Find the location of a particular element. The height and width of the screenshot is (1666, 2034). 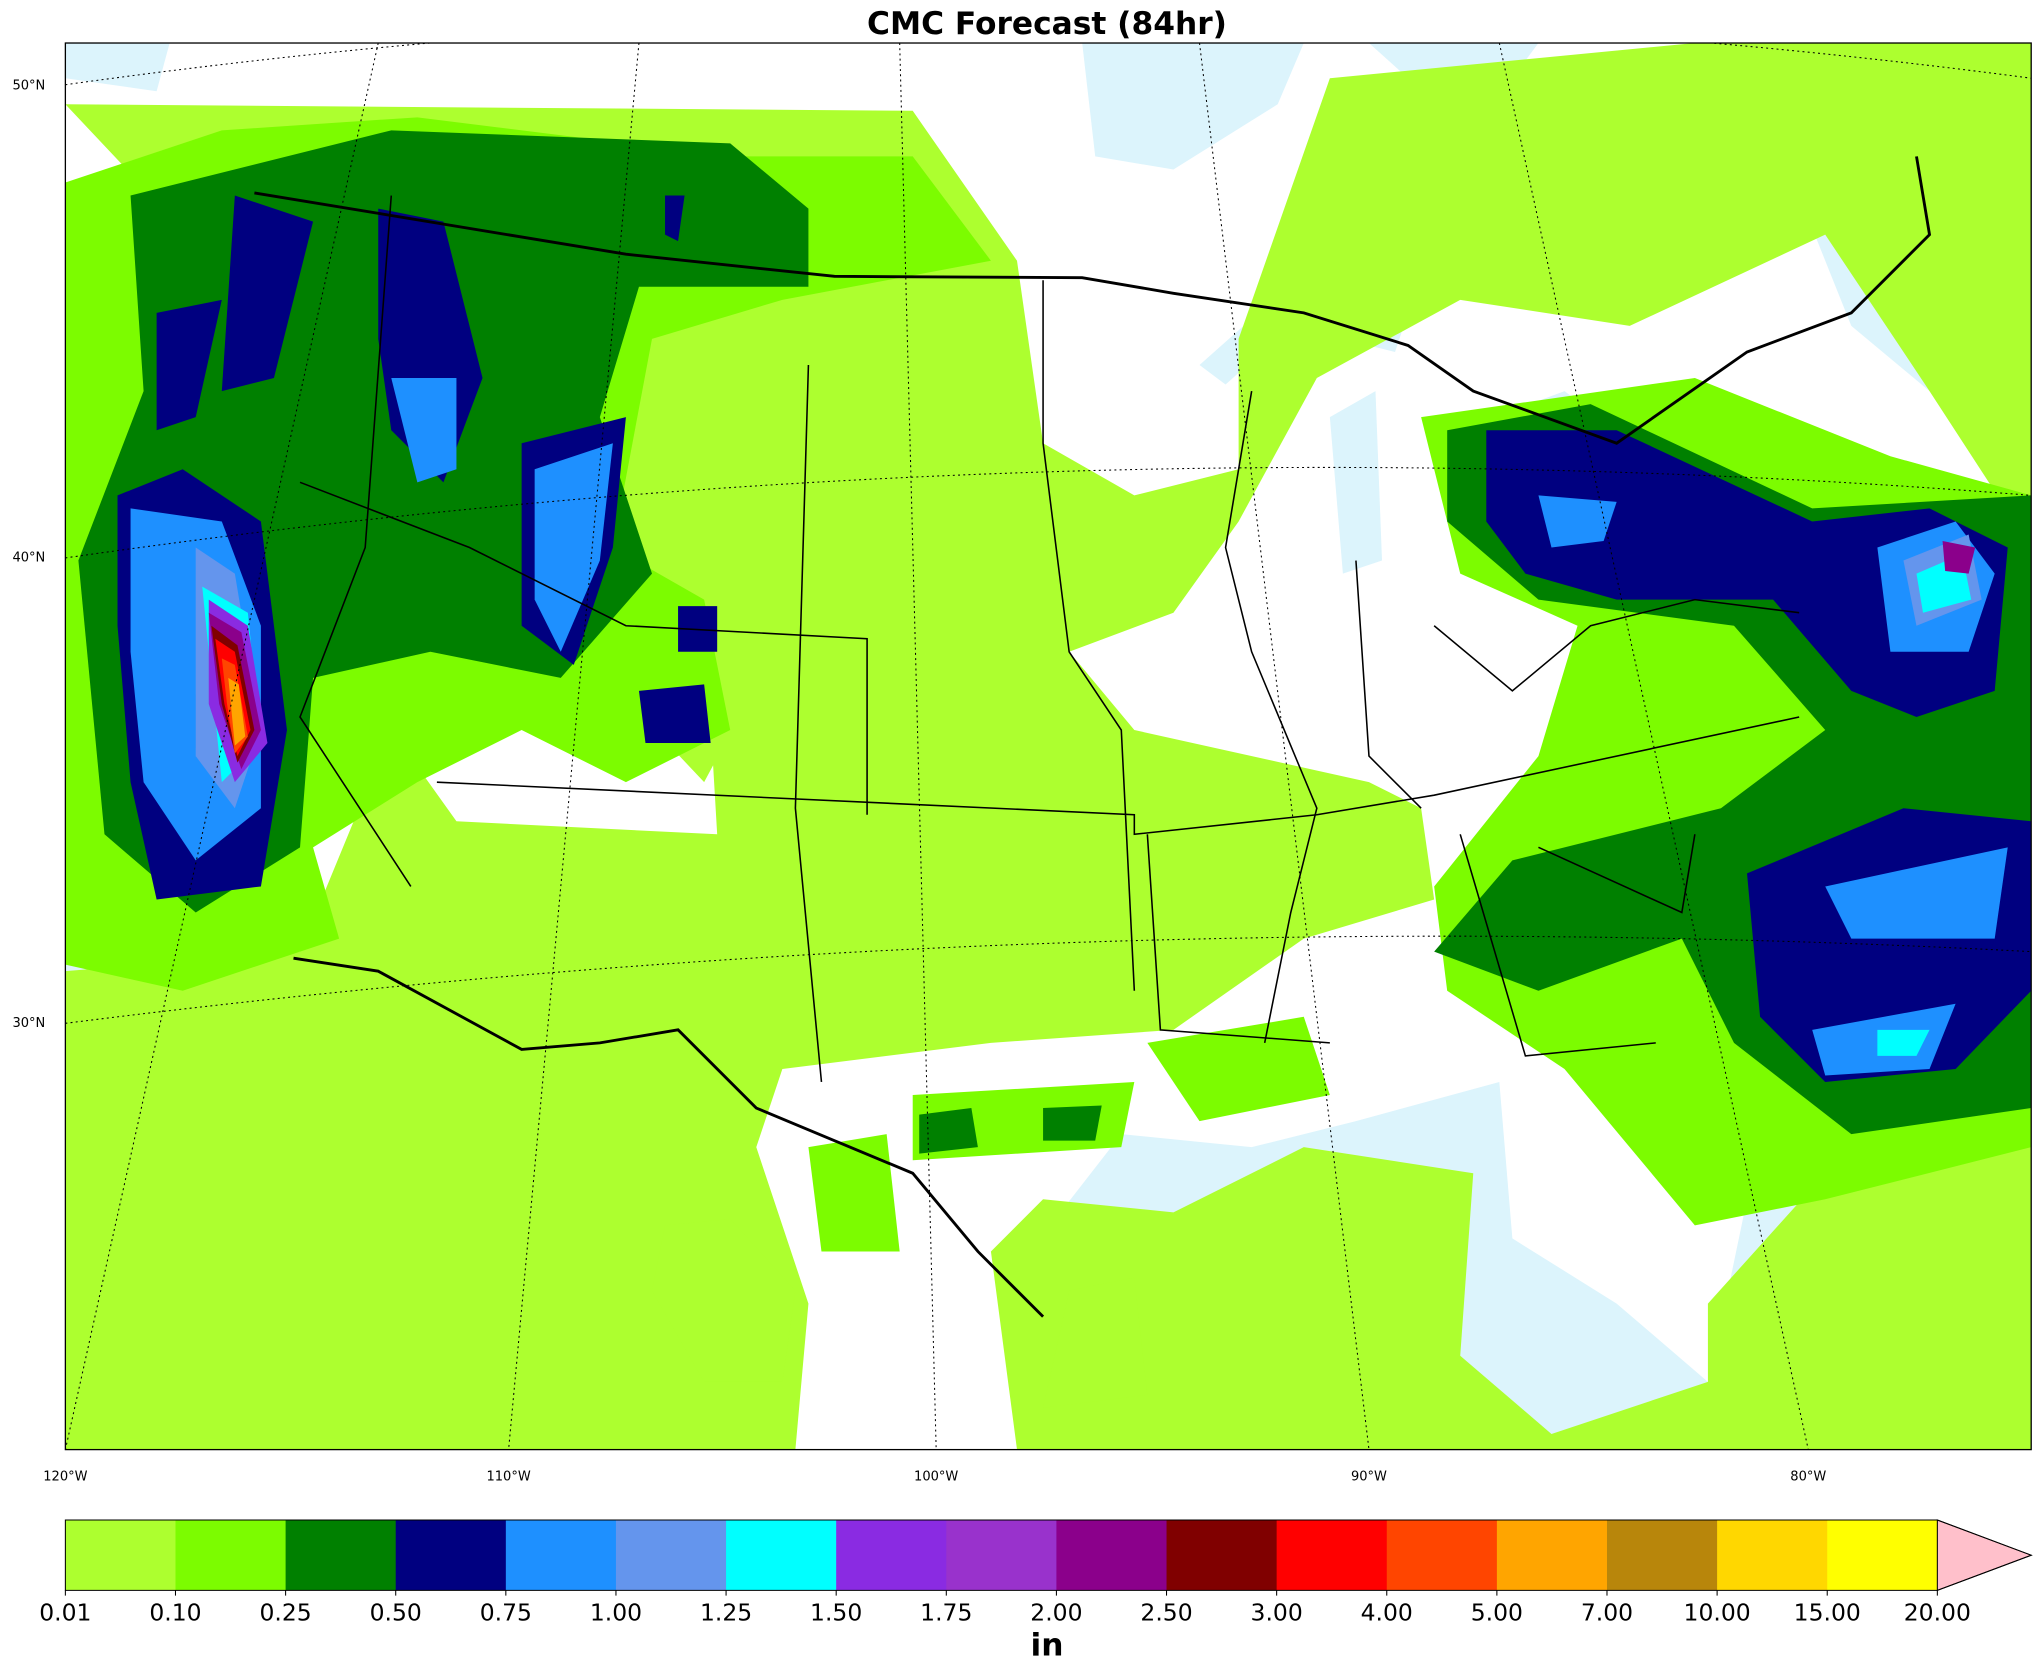

colorbar-outline is located at coordinates (1048, 1555).